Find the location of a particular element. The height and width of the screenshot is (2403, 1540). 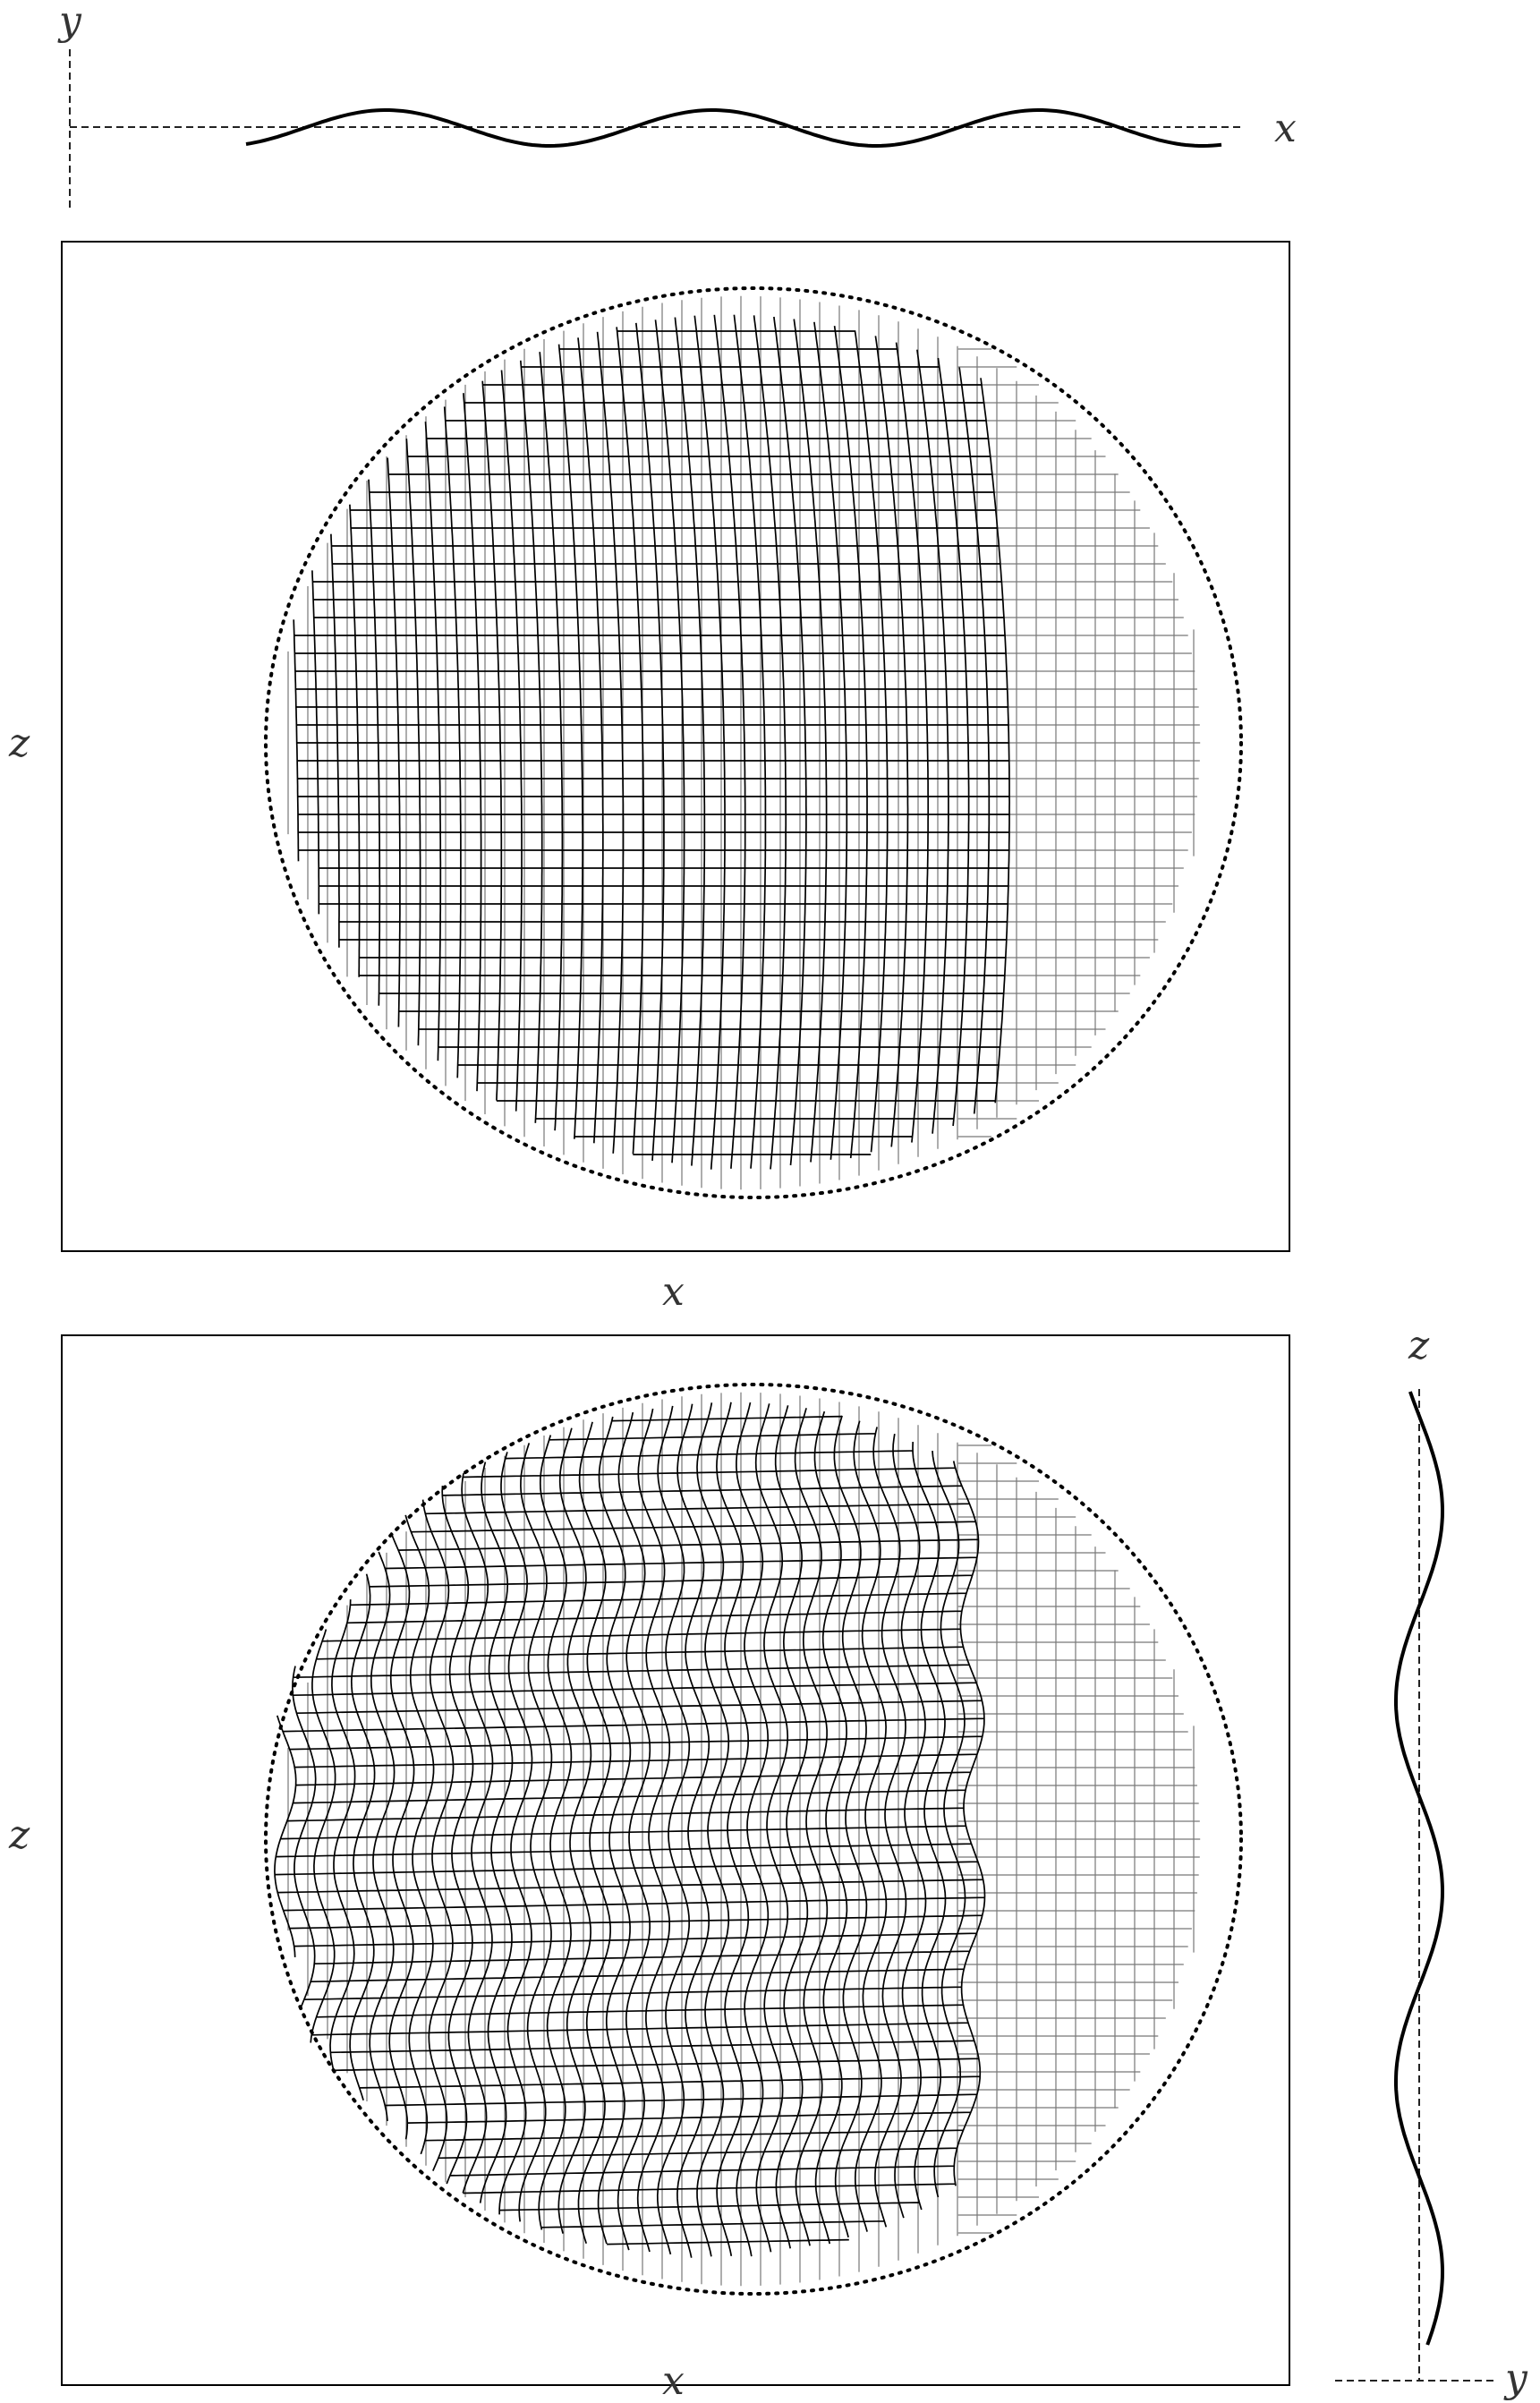

bottom-panel-x-label: x is located at coordinates (674, 2380).